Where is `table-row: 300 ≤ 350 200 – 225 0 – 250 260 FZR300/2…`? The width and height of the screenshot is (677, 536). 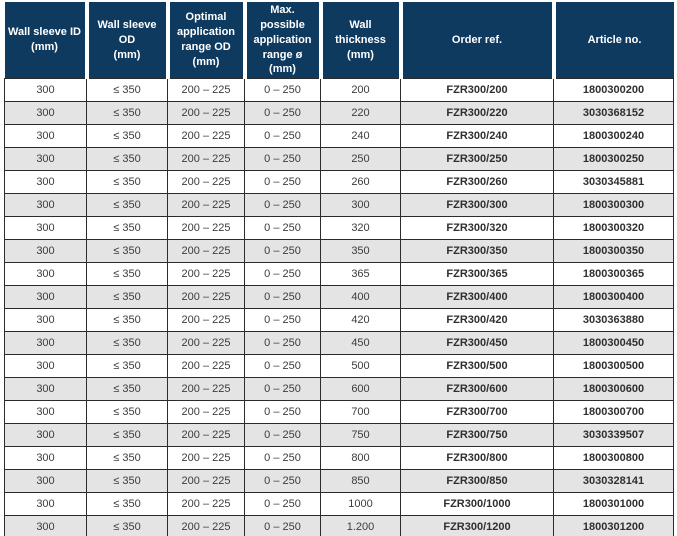 table-row: 300 ≤ 350 200 – 225 0 – 250 260 FZR300/2… is located at coordinates (339, 182).